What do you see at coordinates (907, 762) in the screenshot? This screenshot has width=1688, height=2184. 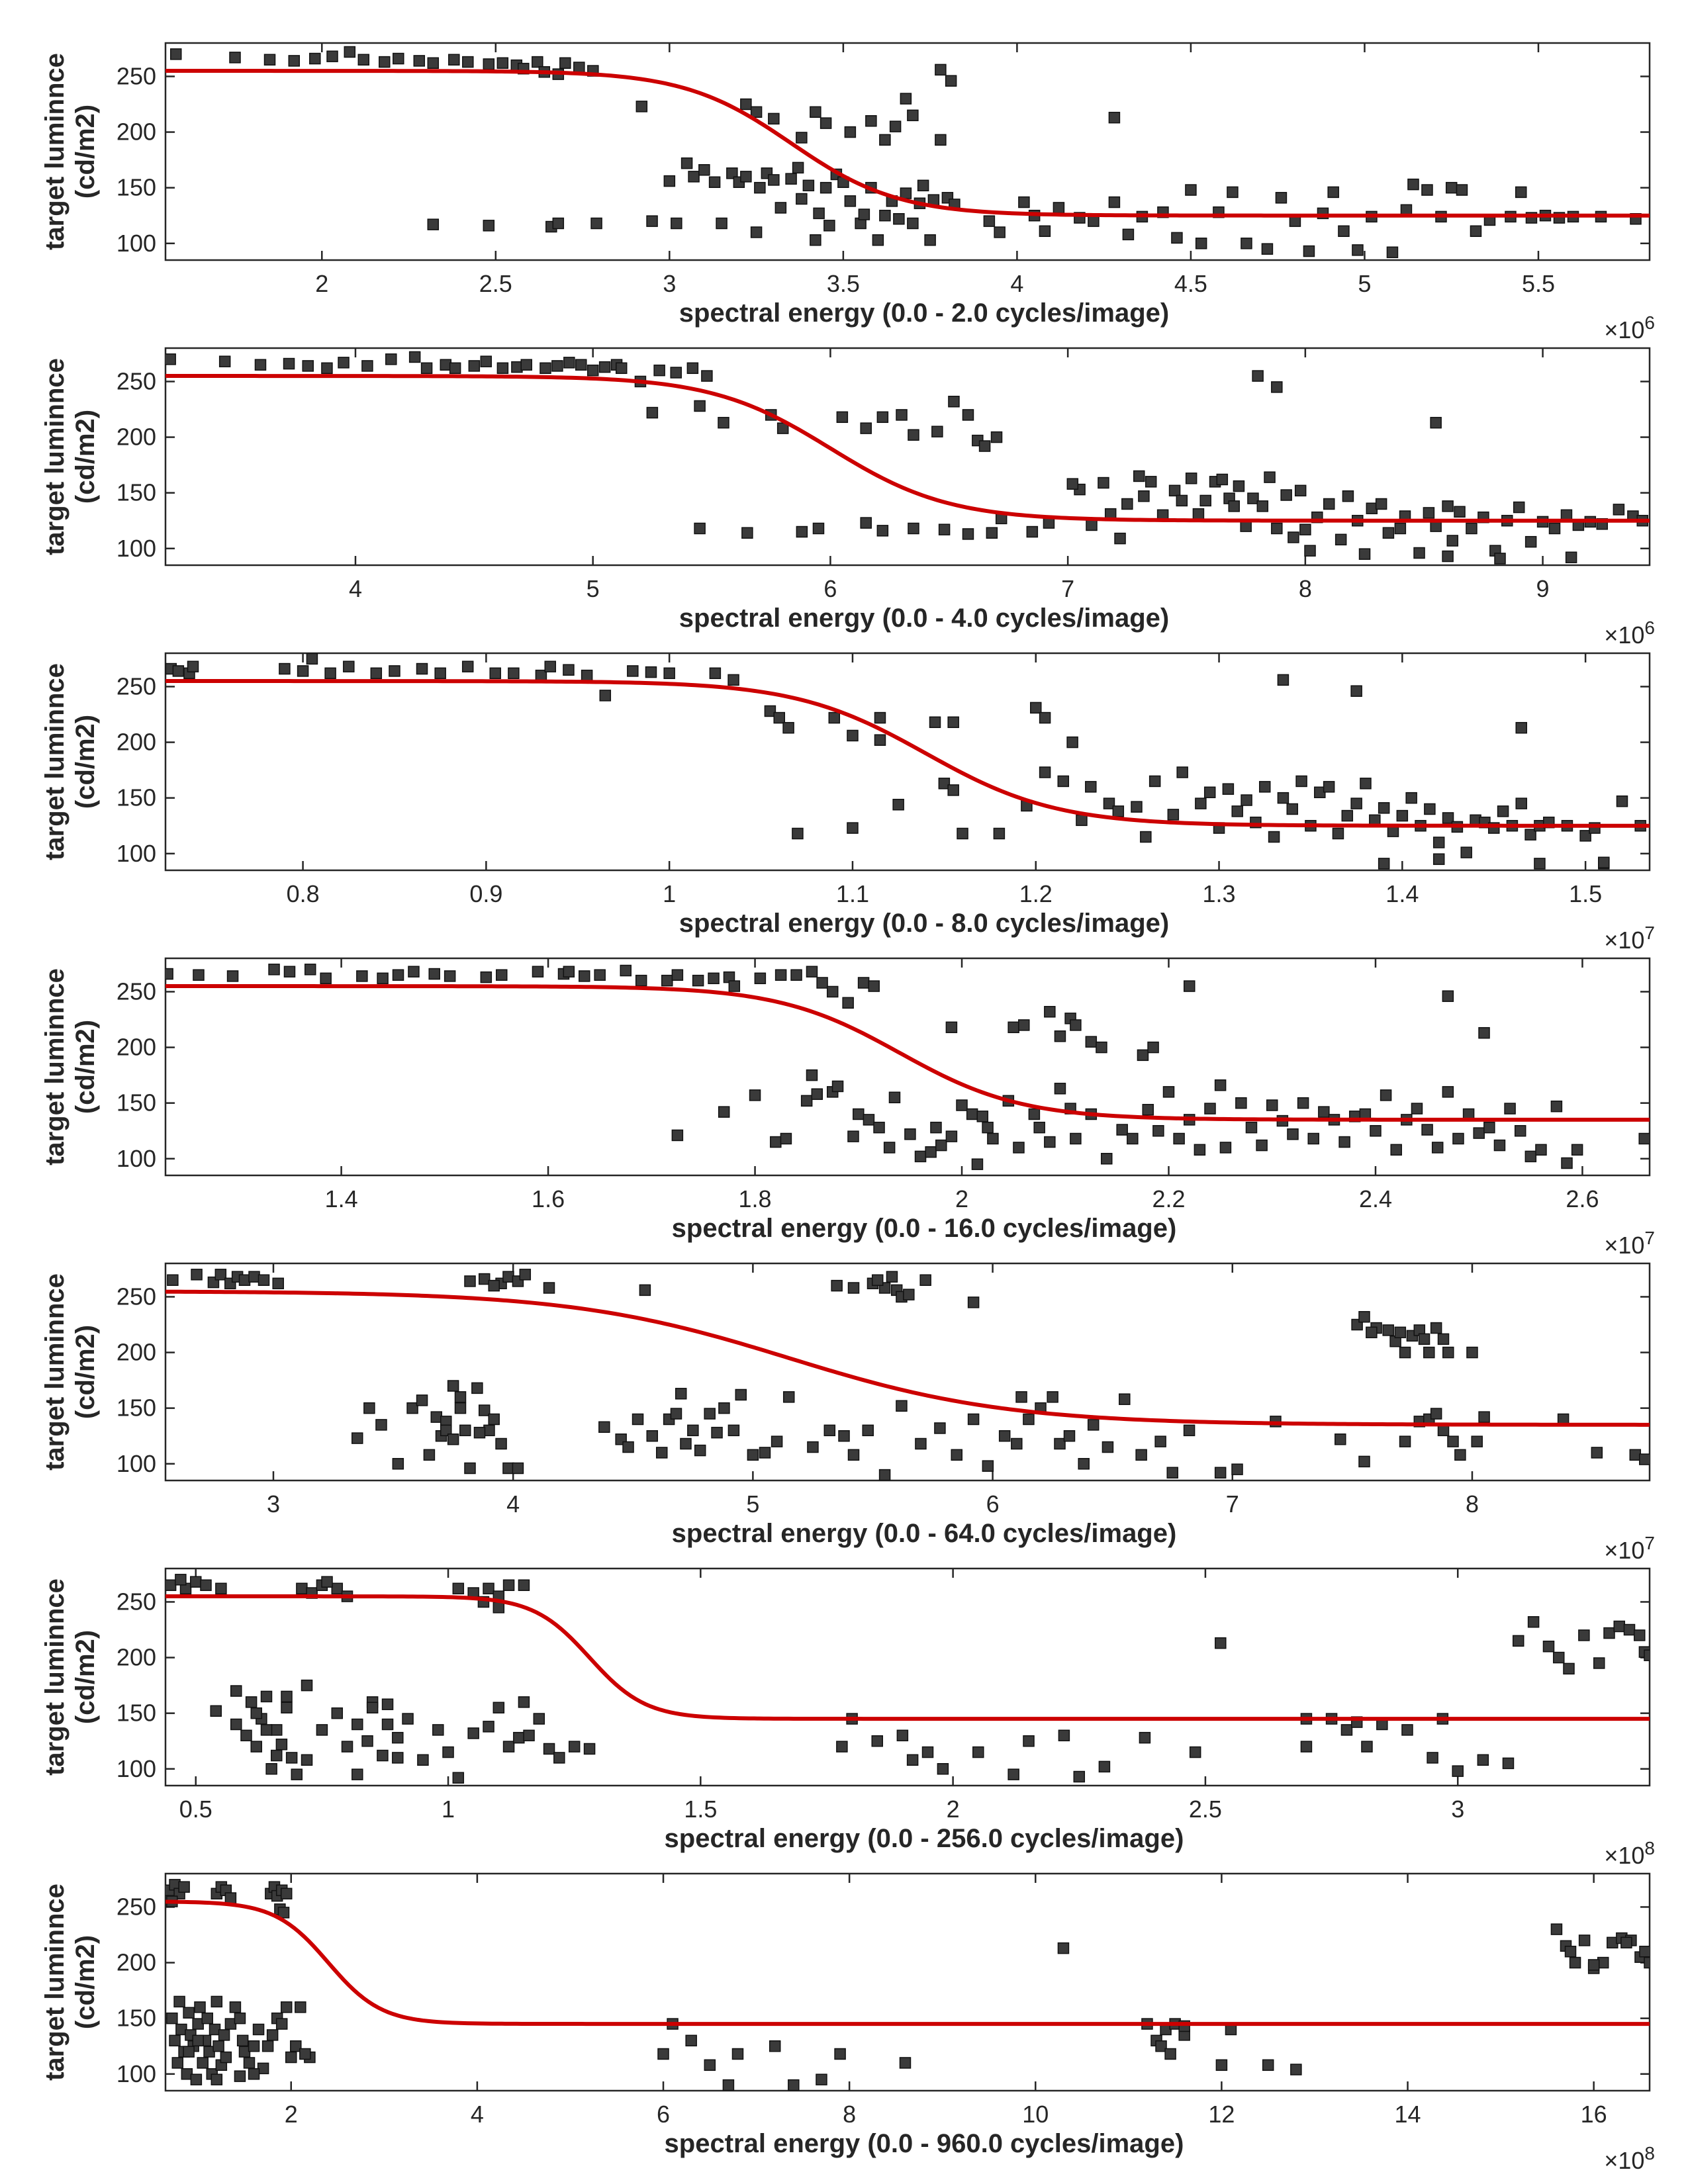 I see `axes-box` at bounding box center [907, 762].